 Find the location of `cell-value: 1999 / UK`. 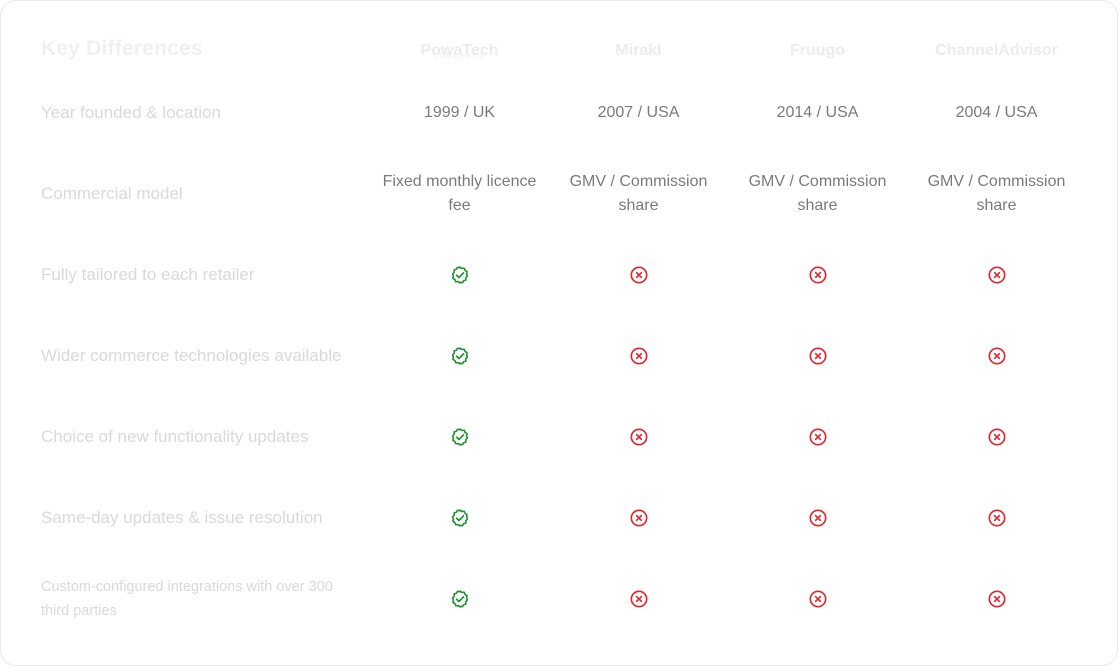

cell-value: 1999 / UK is located at coordinates (459, 112).